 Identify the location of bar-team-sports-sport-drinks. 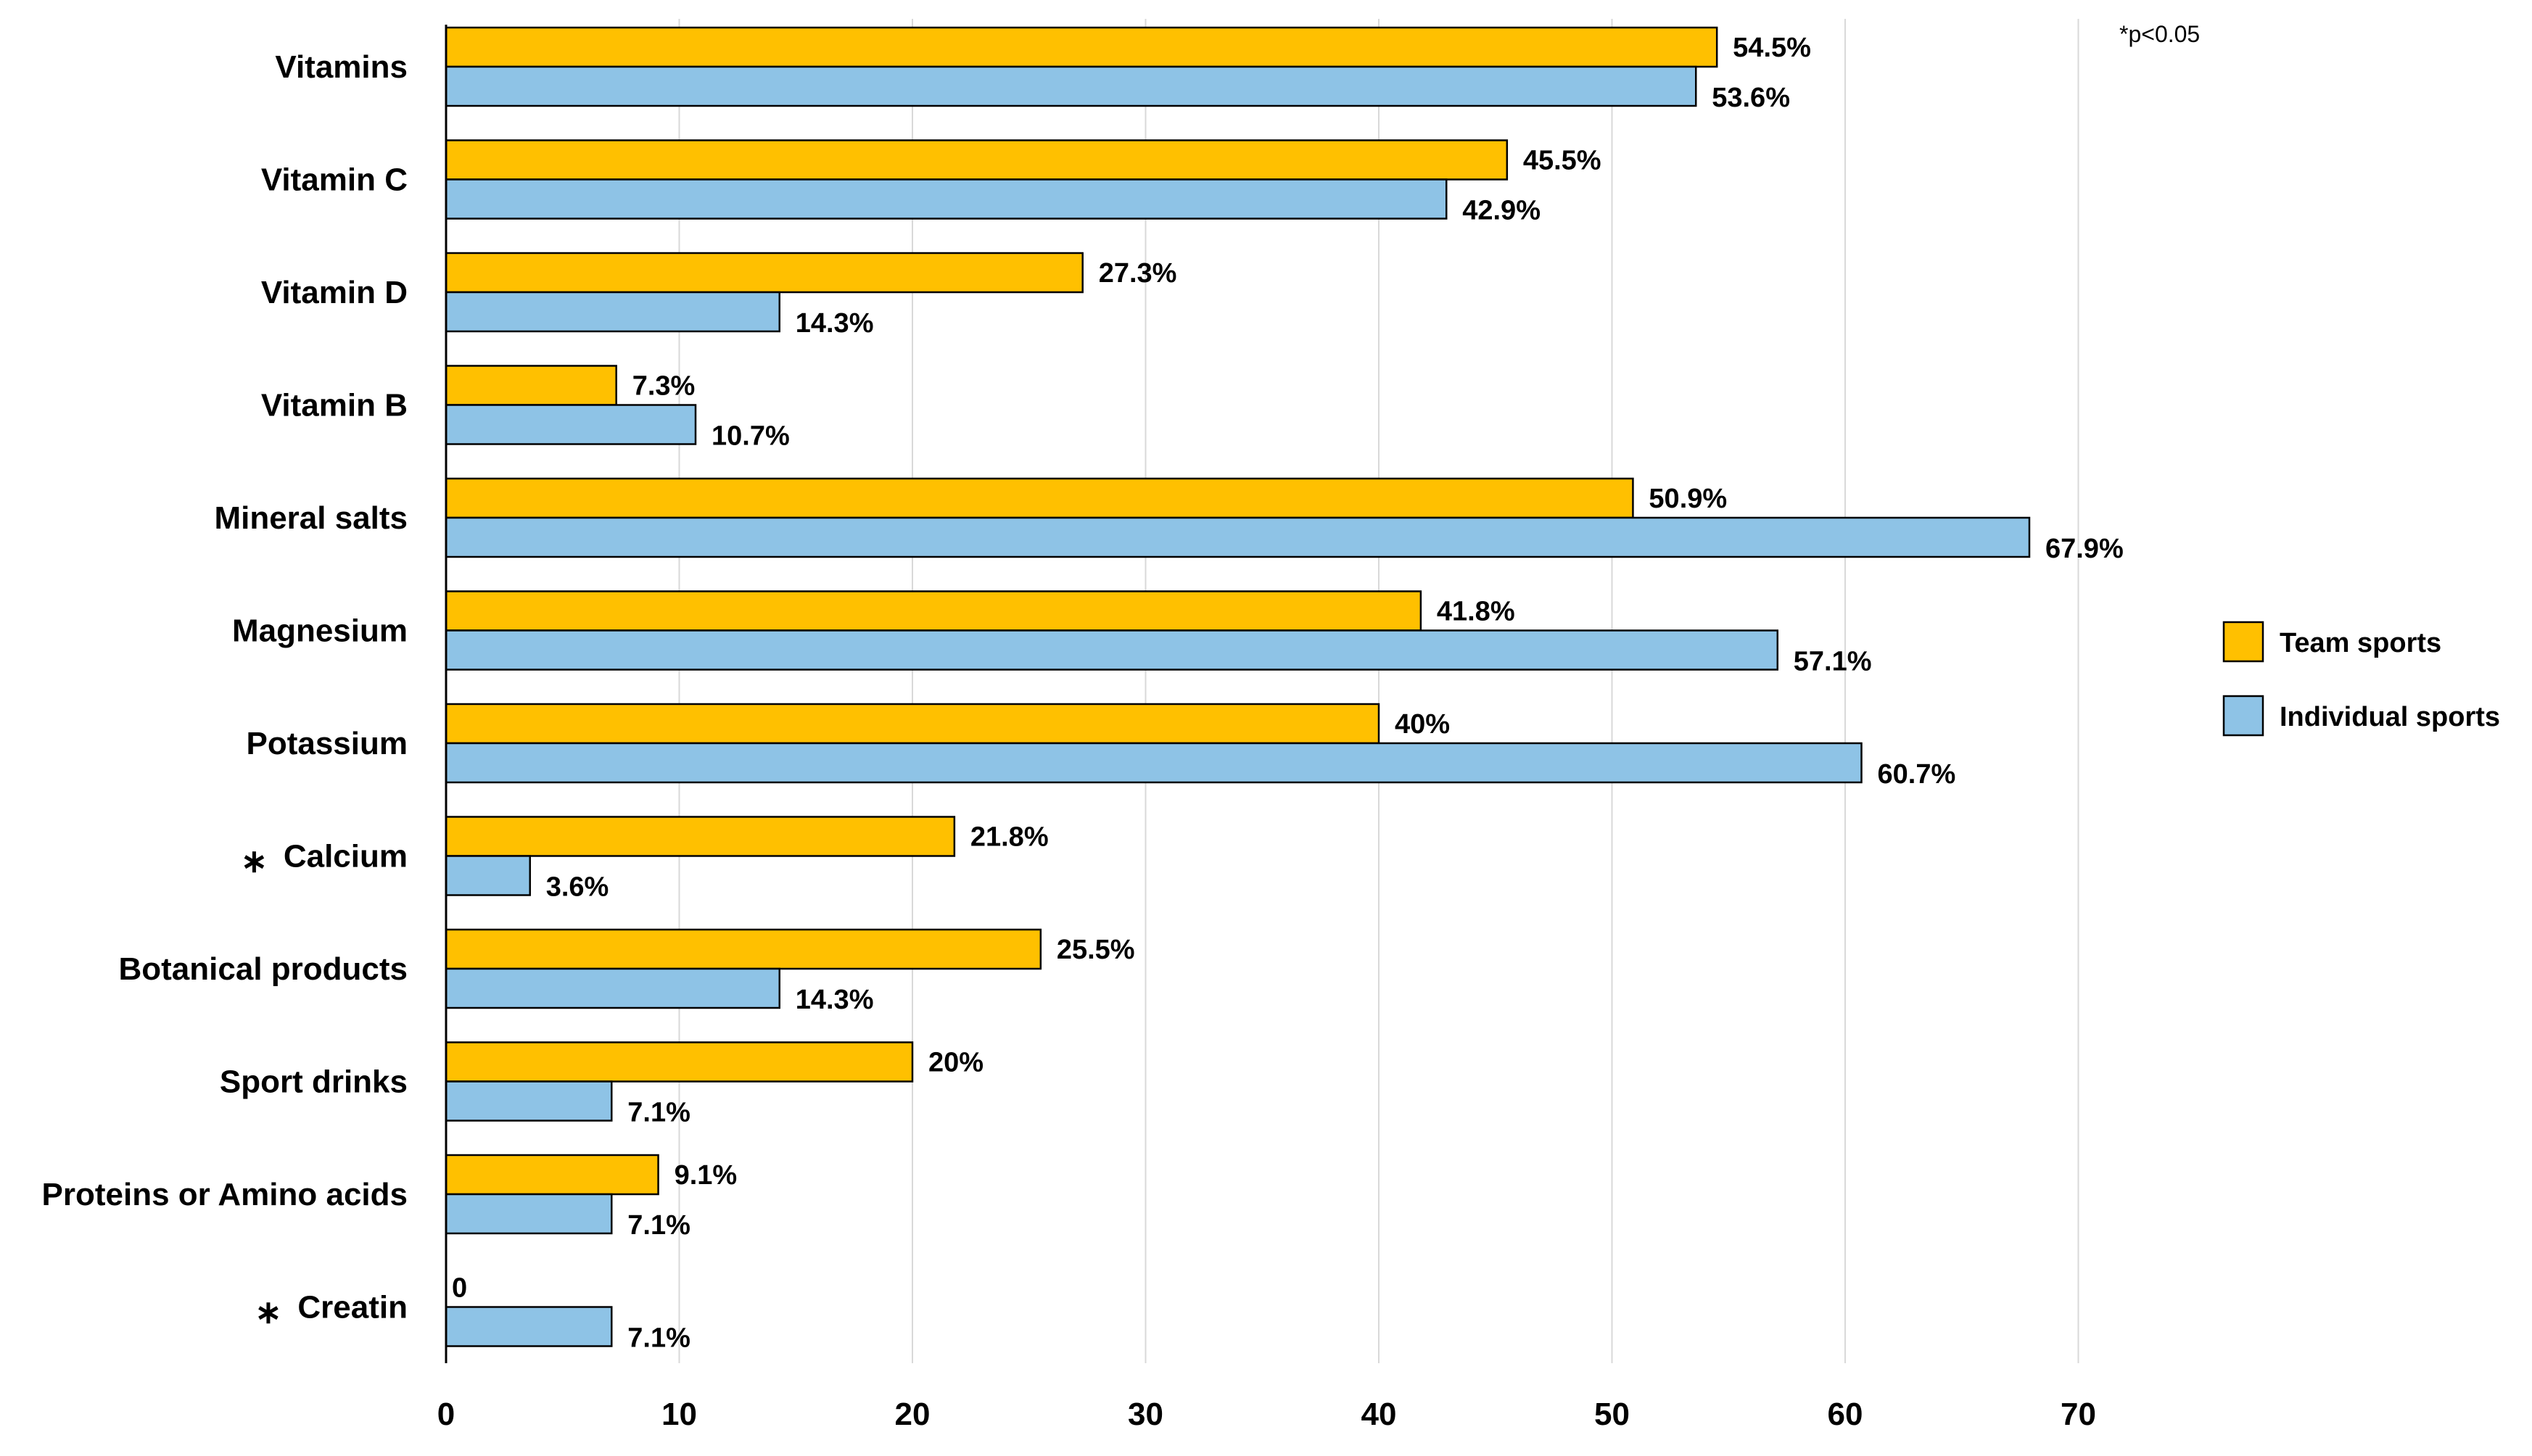
(679, 1062).